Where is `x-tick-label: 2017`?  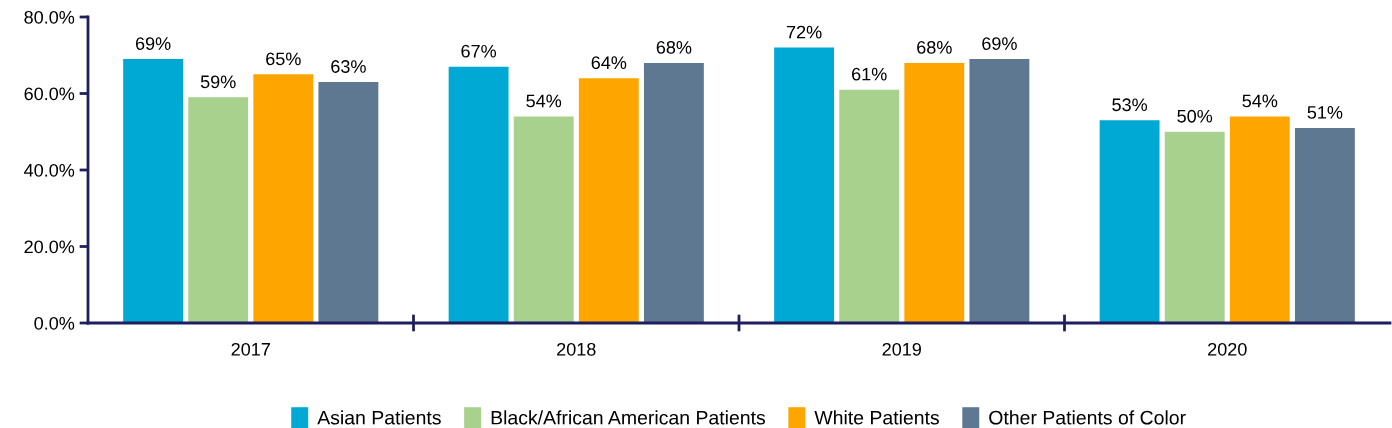
x-tick-label: 2017 is located at coordinates (250, 349).